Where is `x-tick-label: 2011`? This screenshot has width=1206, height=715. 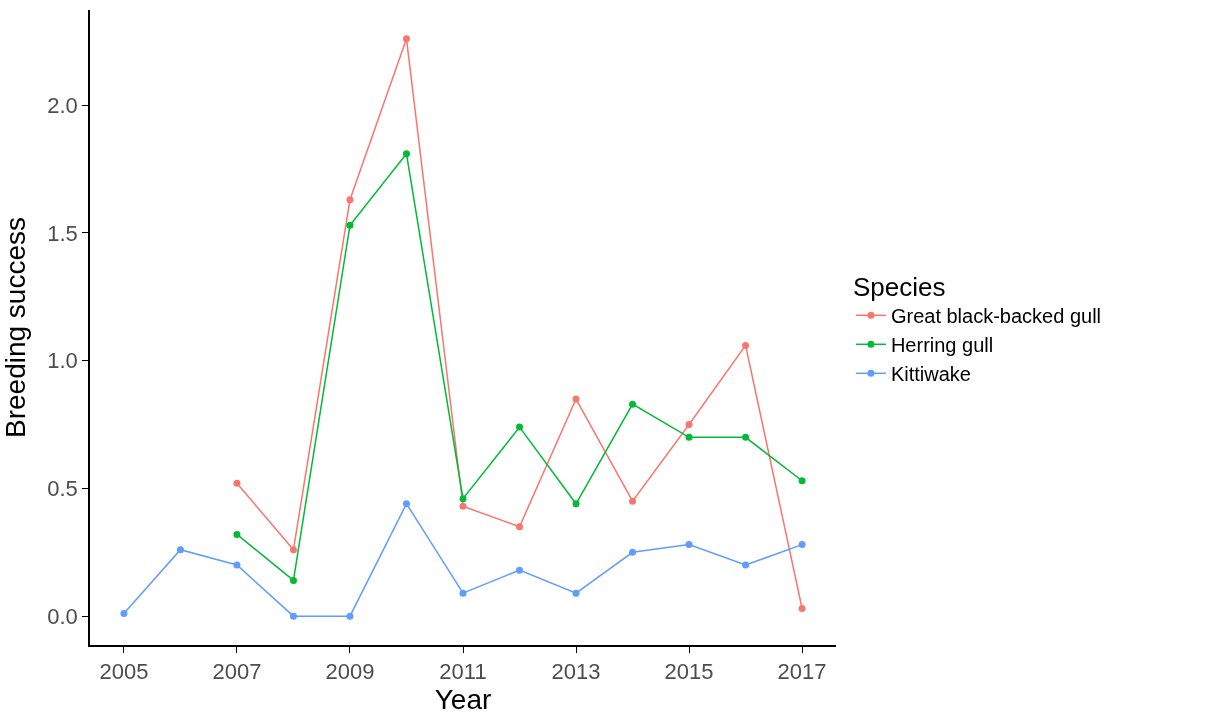
x-tick-label: 2011 is located at coordinates (463, 672).